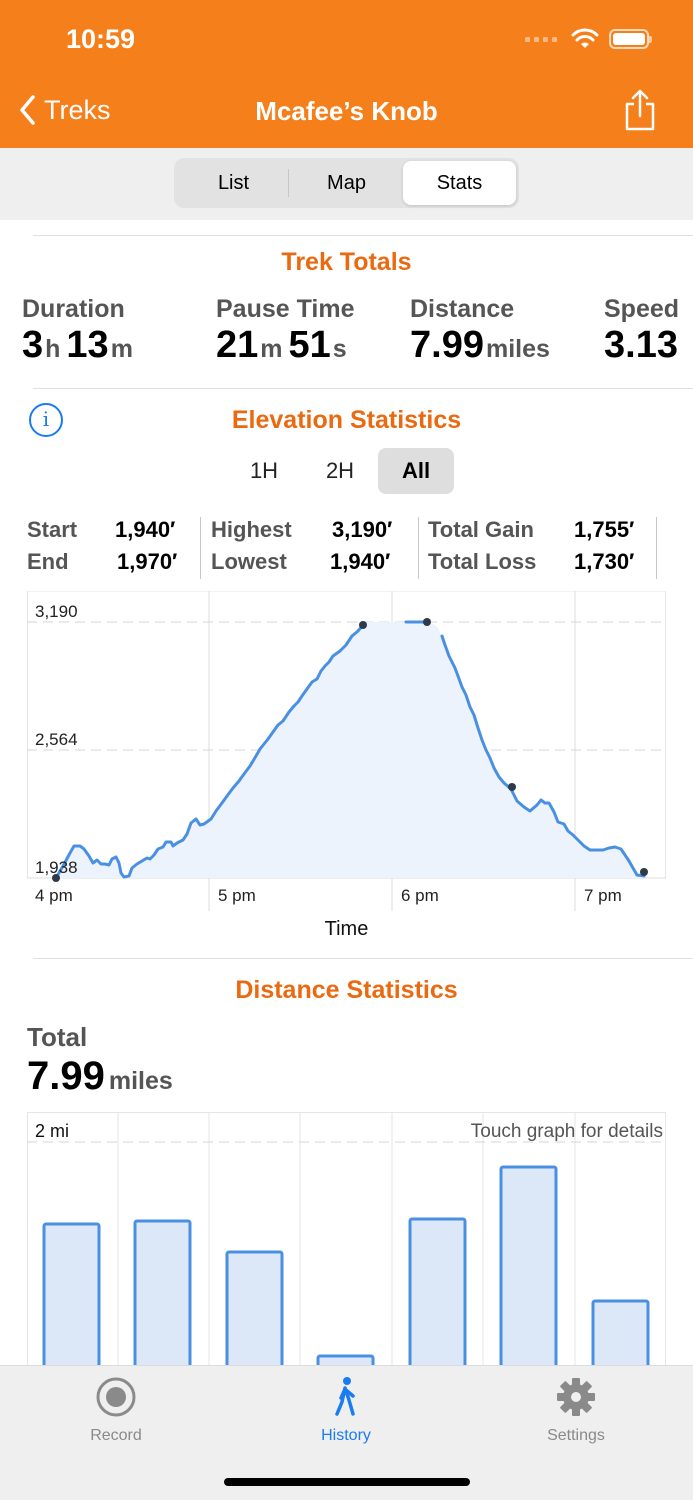 The height and width of the screenshot is (1500, 693). What do you see at coordinates (416, 471) in the screenshot?
I see `range-all-button: All` at bounding box center [416, 471].